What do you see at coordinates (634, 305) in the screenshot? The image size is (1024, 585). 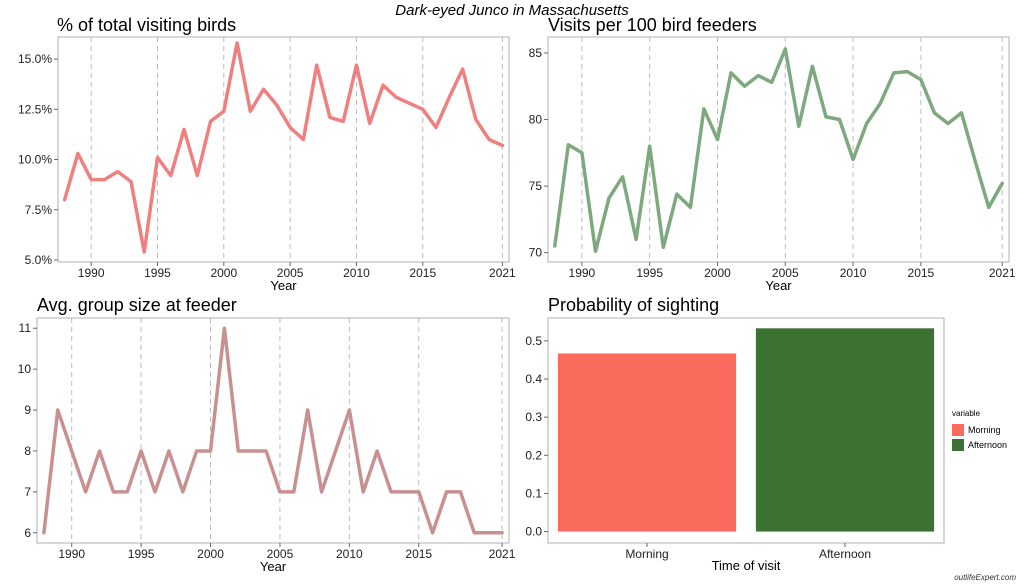 I see `prob-chart-title: Probability of sighting` at bounding box center [634, 305].